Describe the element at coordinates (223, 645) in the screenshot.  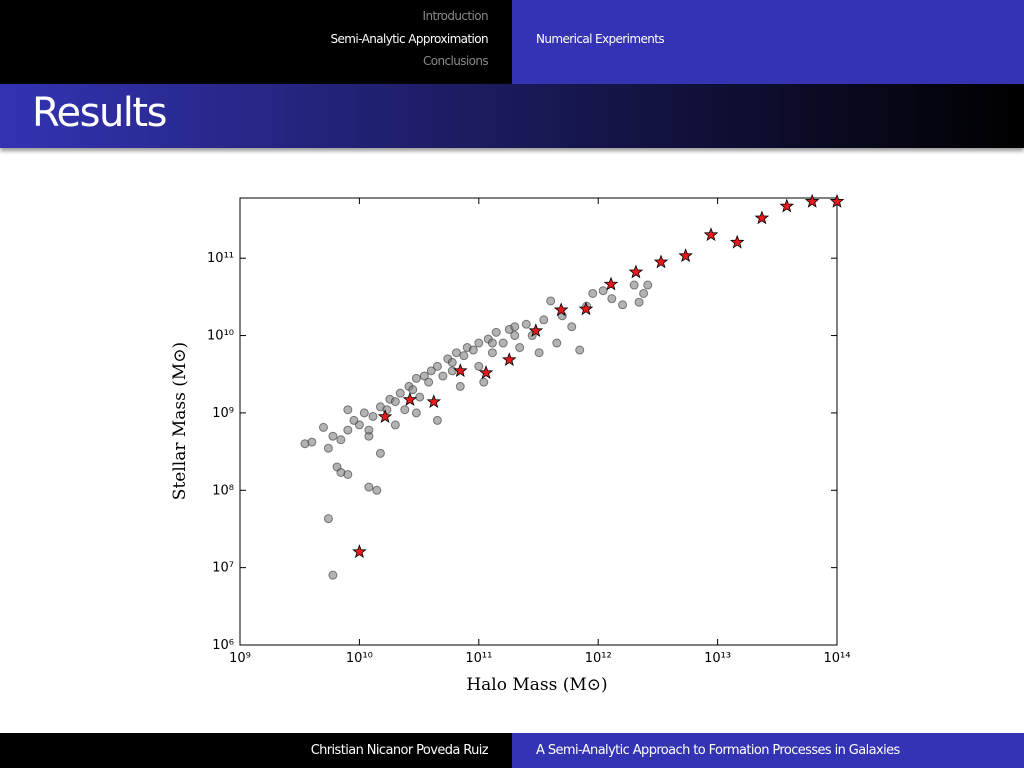
I see `y-tick-label: 10⁶` at that location.